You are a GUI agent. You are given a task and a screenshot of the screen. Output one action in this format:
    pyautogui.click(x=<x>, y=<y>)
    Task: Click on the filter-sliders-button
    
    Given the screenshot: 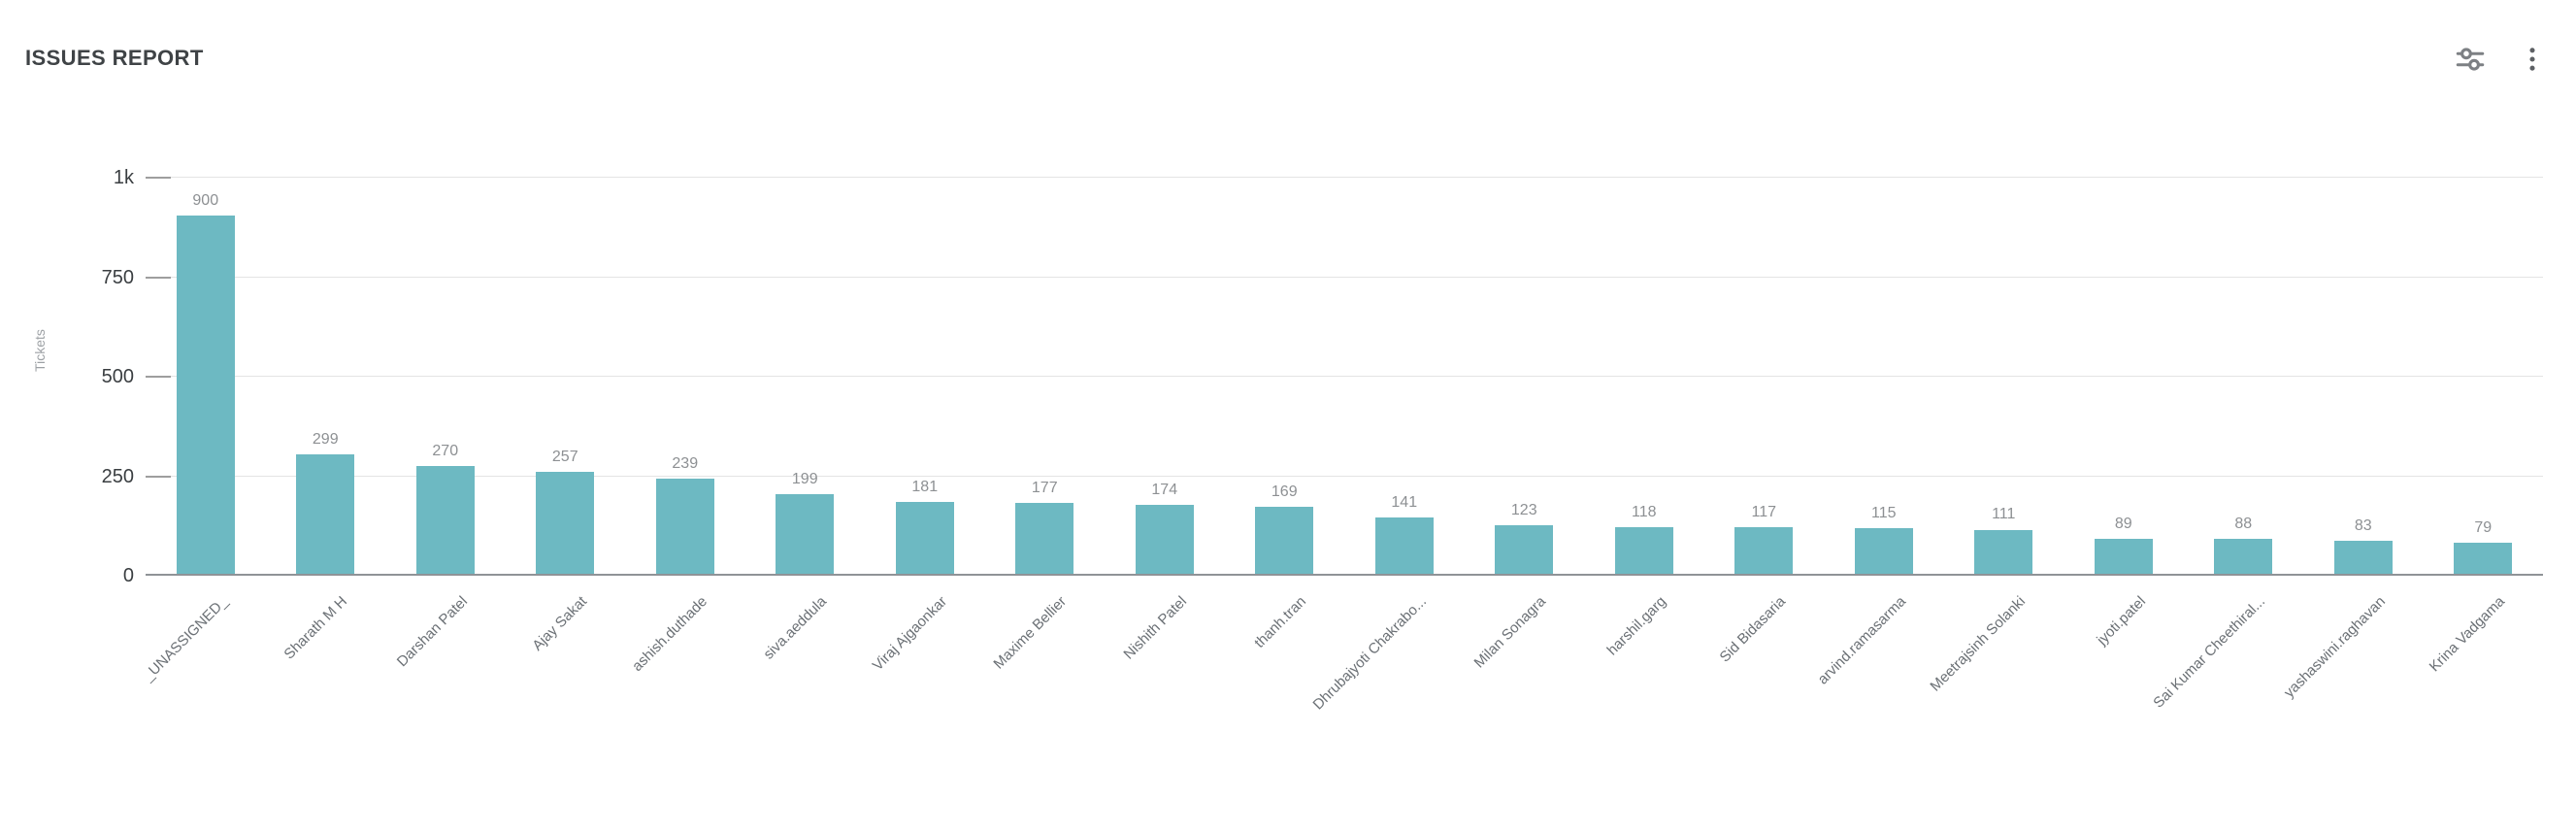 What is the action you would take?
    pyautogui.click(x=2470, y=61)
    